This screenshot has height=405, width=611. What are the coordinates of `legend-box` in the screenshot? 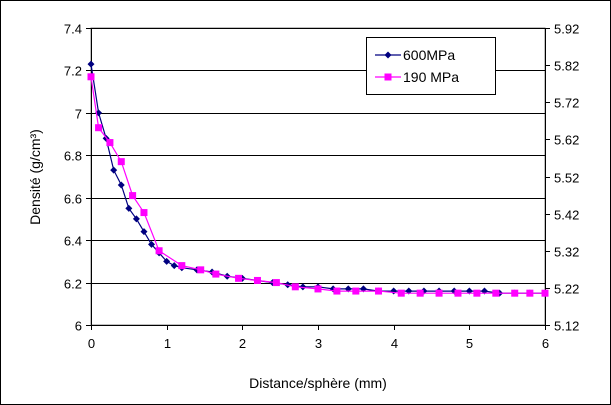 It's located at (431, 66).